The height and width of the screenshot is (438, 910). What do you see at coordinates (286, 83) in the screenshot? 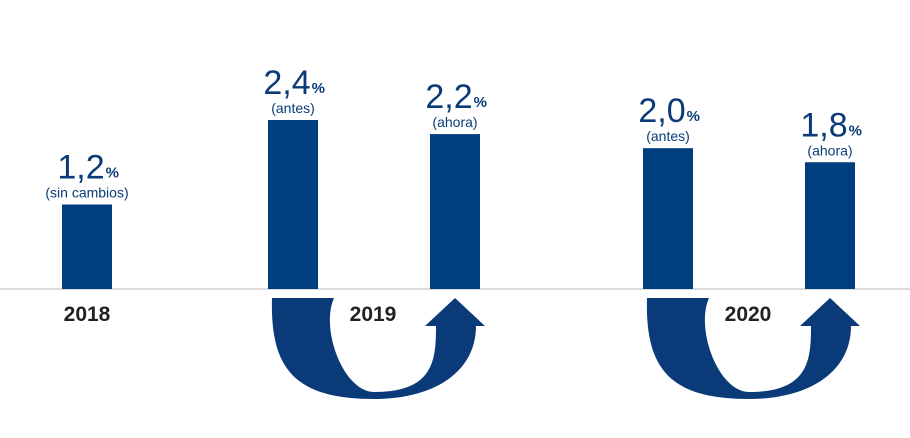
I see `bar-value-label-1: 2,4` at bounding box center [286, 83].